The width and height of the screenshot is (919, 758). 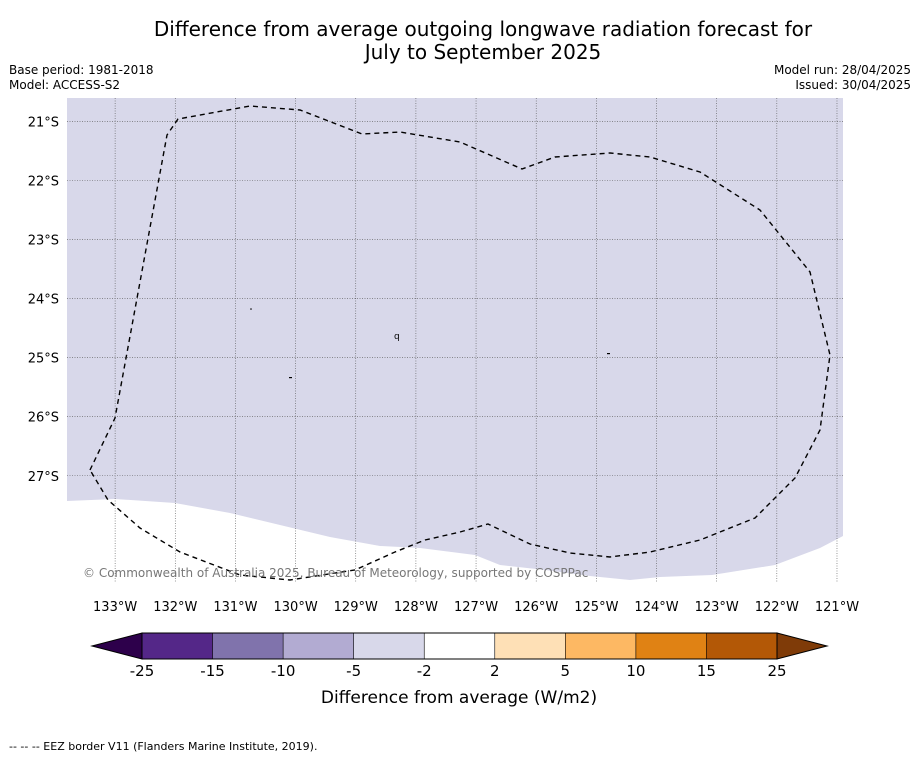 What do you see at coordinates (142, 671) in the screenshot?
I see `colorbar-tick-label: -25` at bounding box center [142, 671].